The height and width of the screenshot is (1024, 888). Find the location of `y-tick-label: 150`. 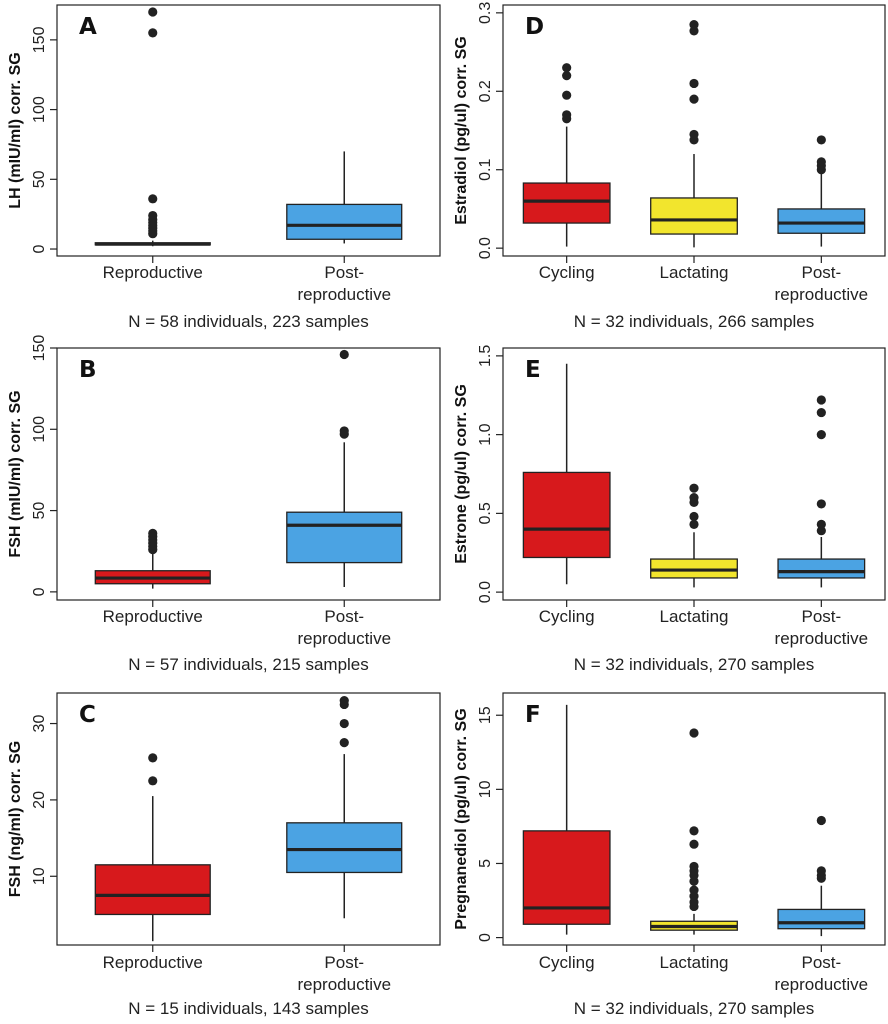

y-tick-label: 150 is located at coordinates (39, 39).